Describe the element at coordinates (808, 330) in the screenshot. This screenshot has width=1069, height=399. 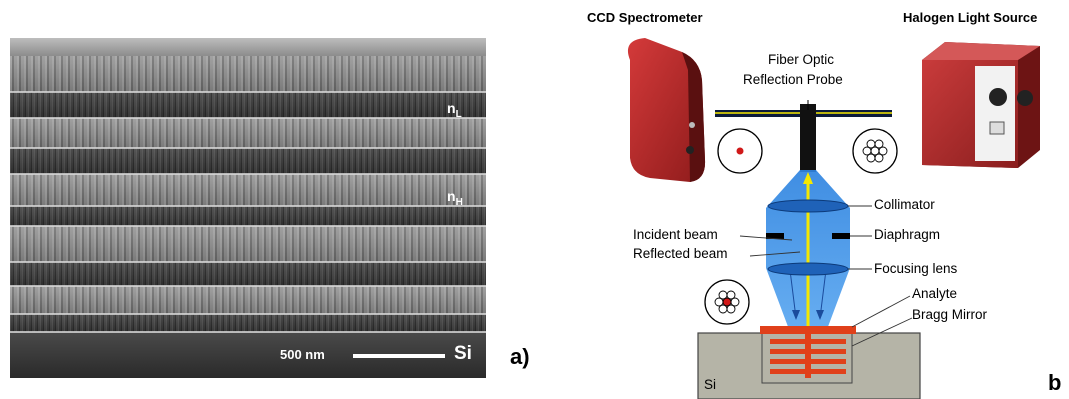
I see `analyte-layer` at that location.